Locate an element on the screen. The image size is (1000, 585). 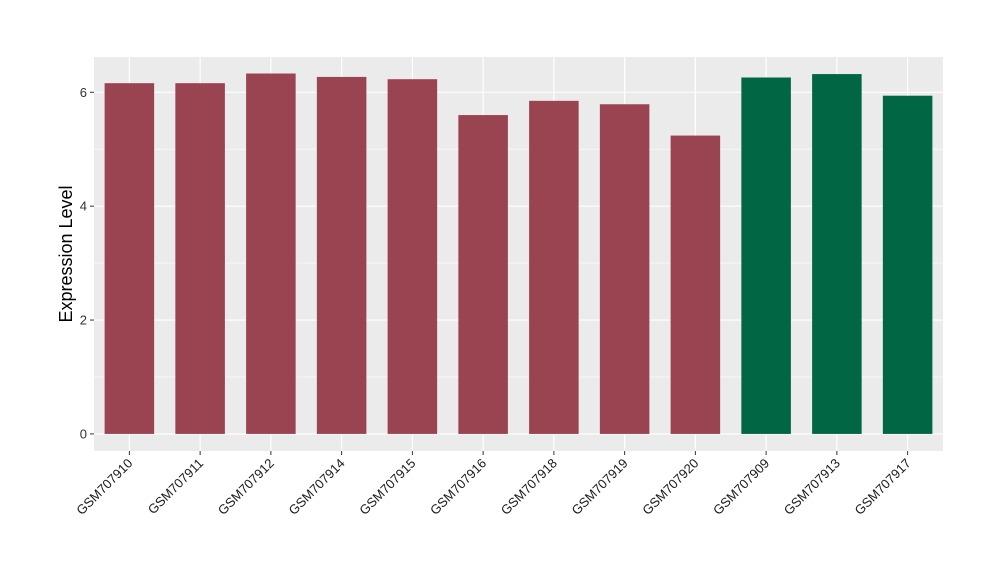
x-tick-label: GSM707918 is located at coordinates (529, 487).